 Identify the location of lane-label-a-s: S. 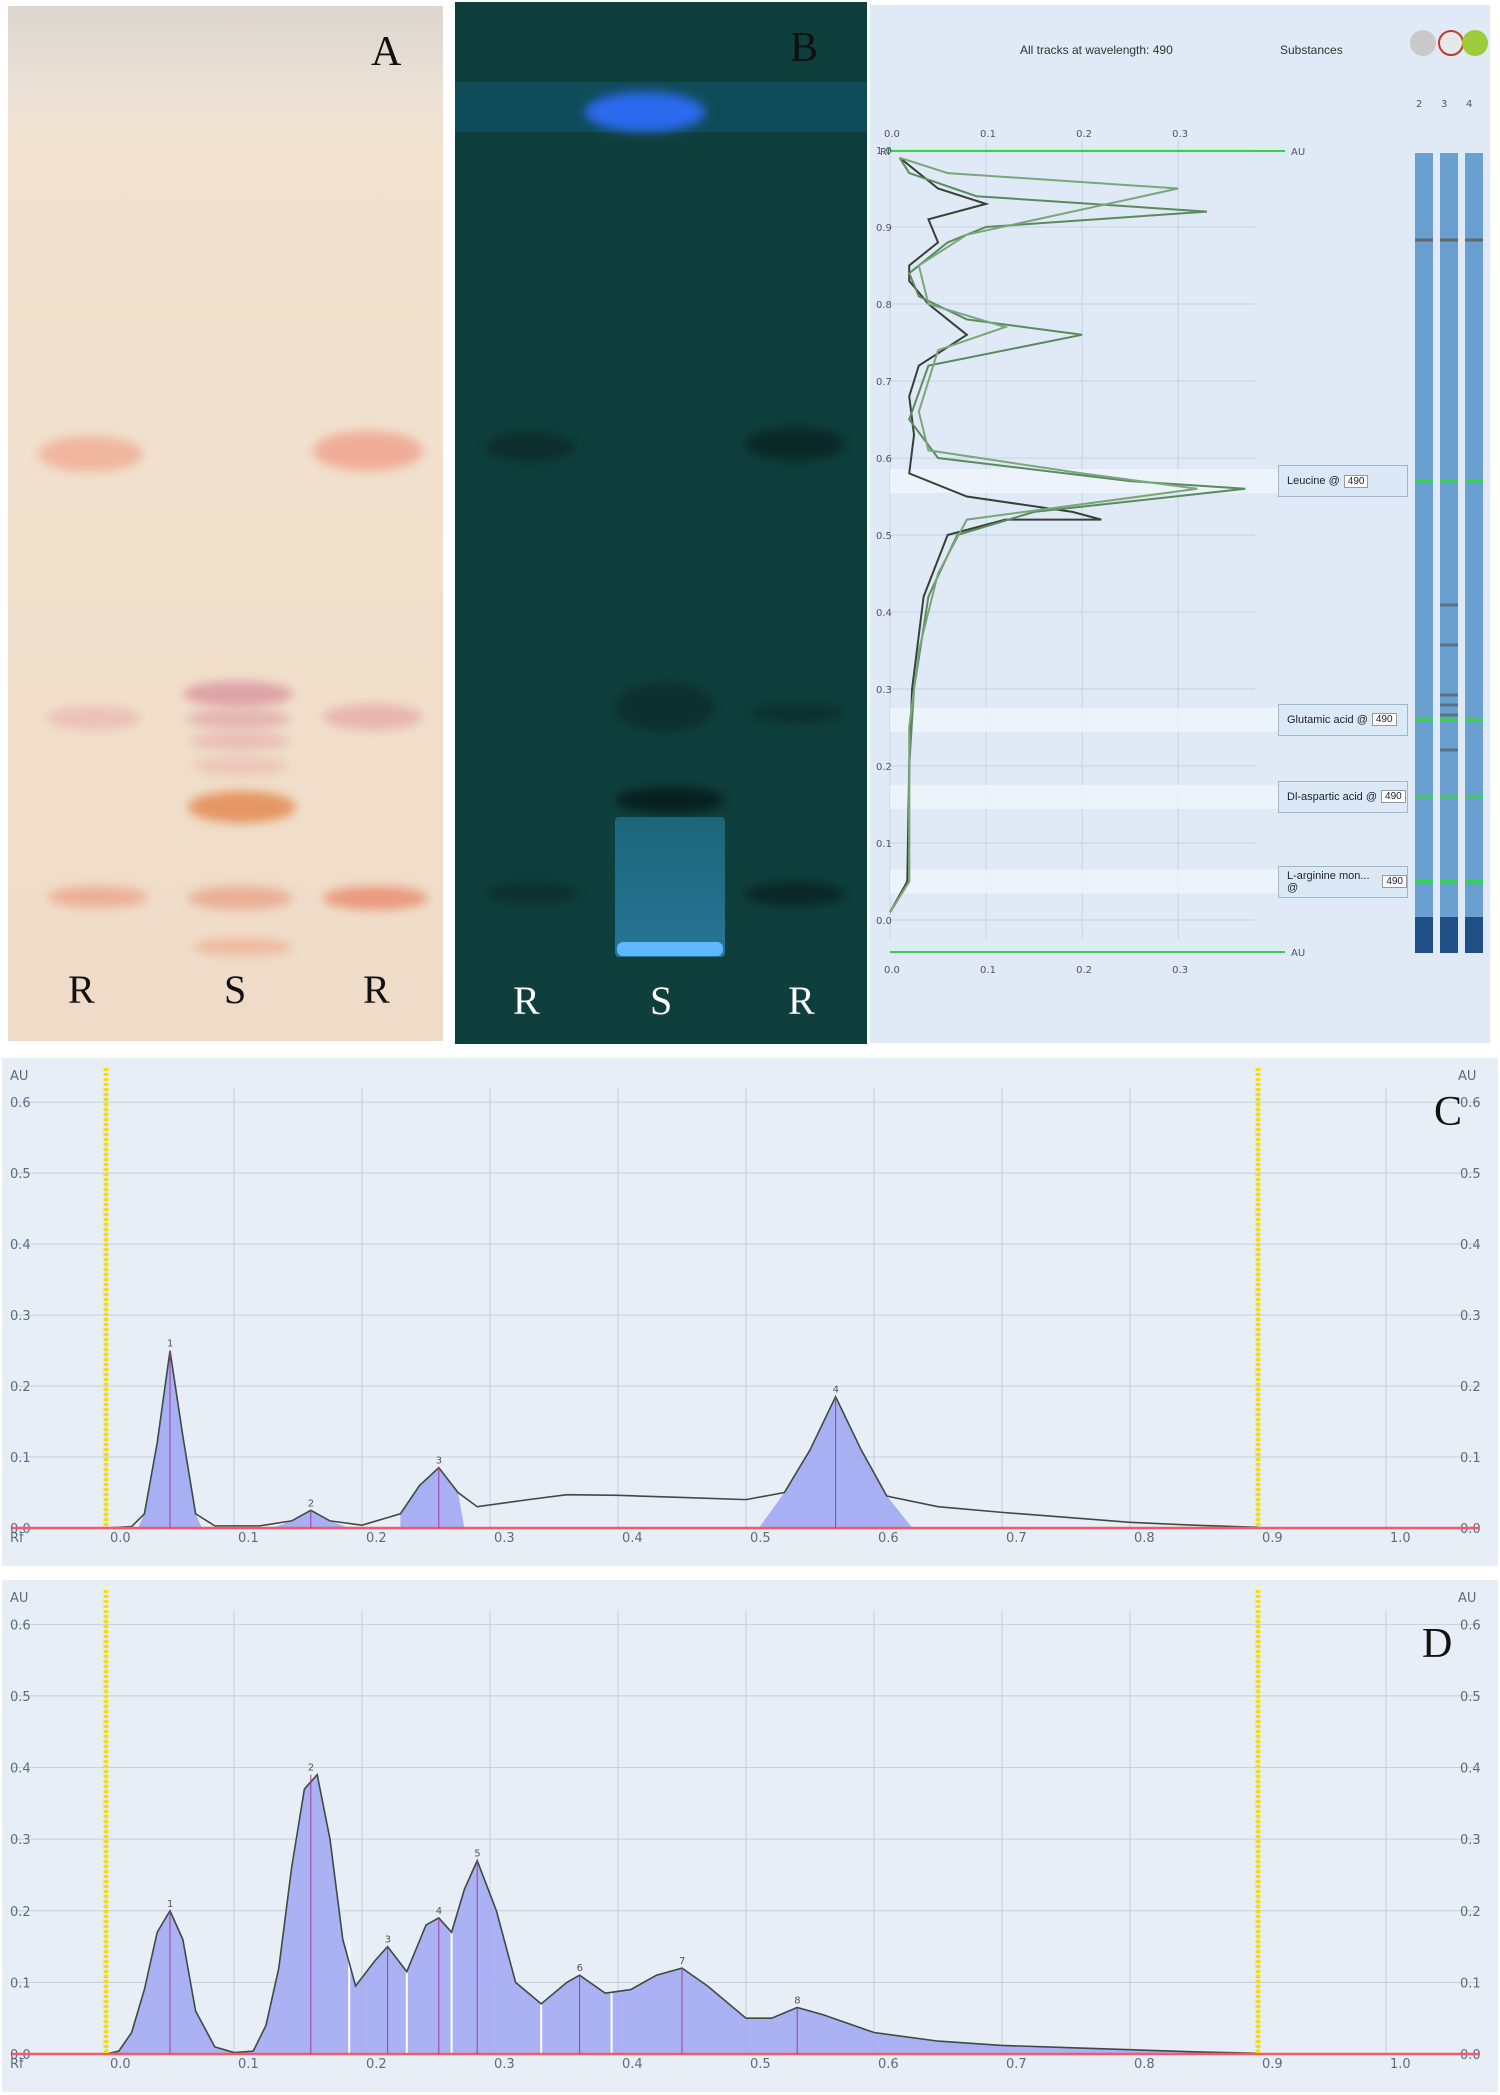
(235, 989).